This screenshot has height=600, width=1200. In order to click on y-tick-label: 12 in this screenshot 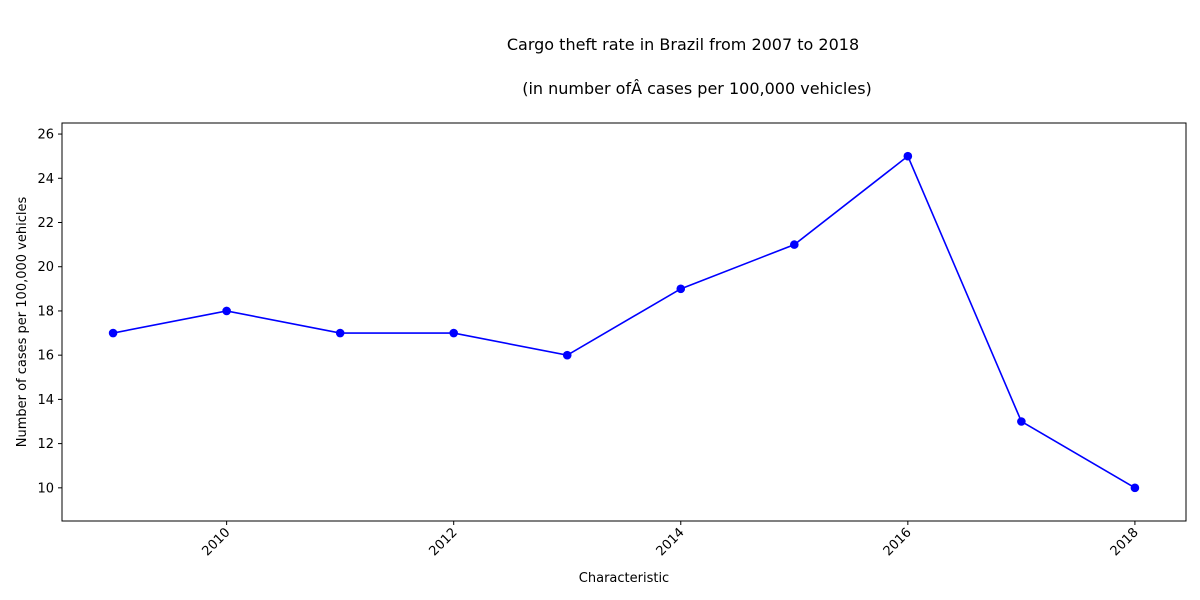, I will do `click(45, 444)`.